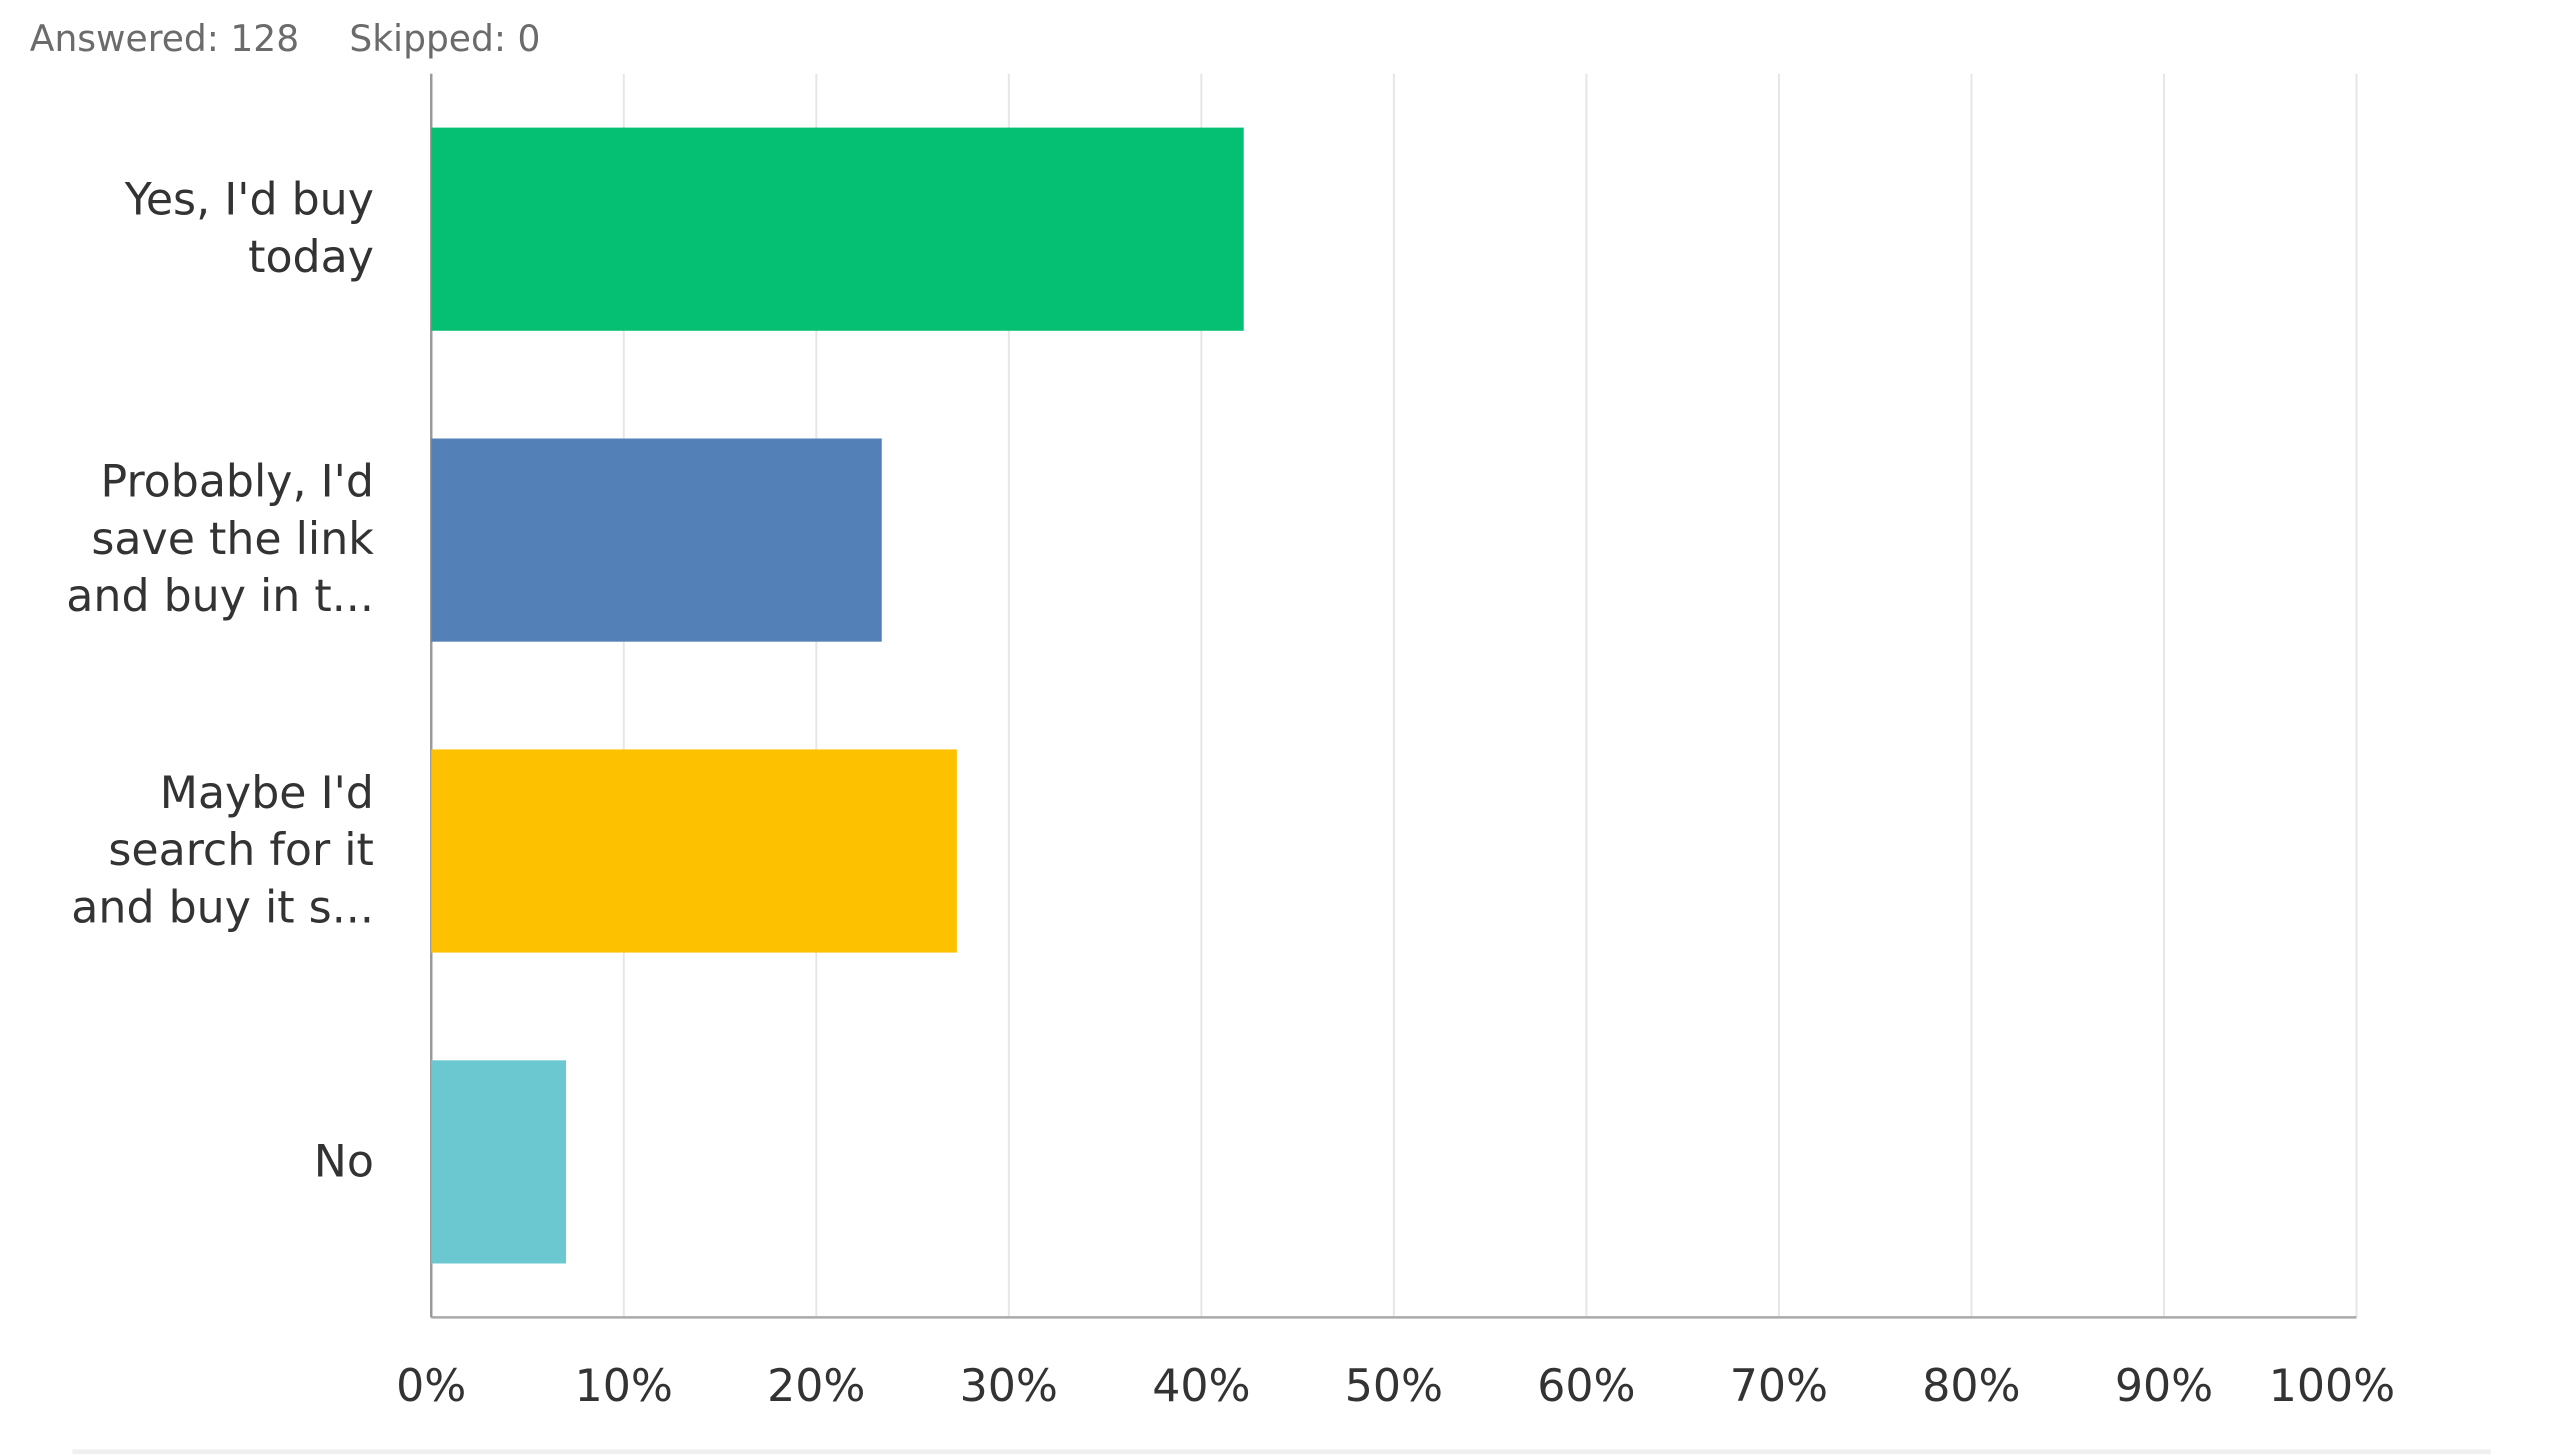 The width and height of the screenshot is (2560, 1455). Describe the element at coordinates (444, 39) in the screenshot. I see `skipped-count: Skipped: 0` at that location.